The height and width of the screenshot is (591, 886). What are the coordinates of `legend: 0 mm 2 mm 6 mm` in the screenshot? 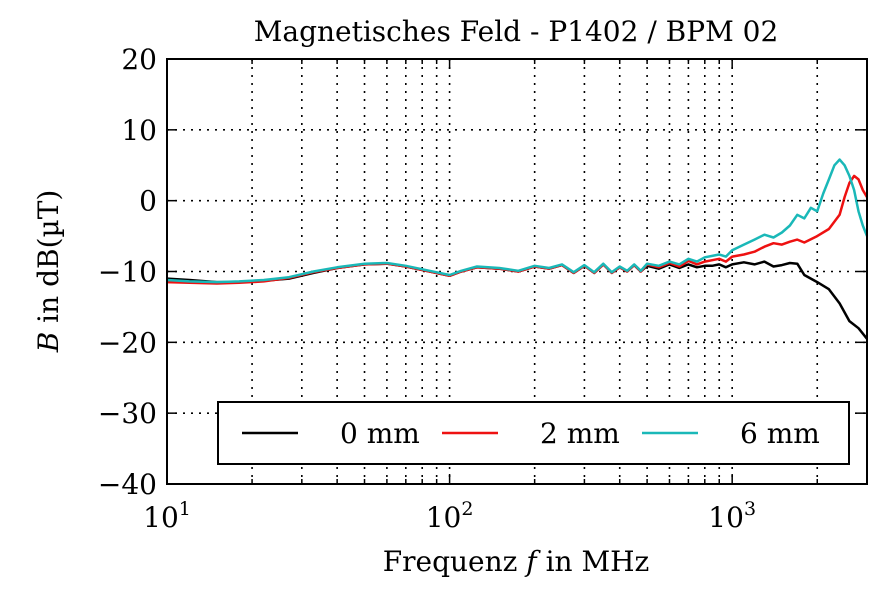 It's located at (533, 433).